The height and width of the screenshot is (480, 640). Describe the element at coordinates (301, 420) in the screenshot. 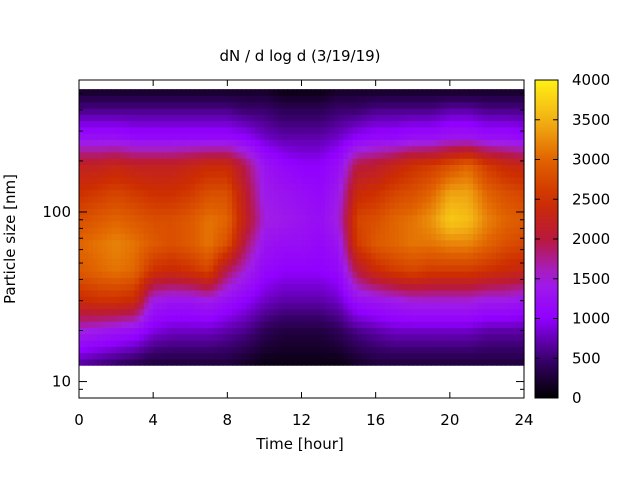

I see `x-tick-label: 12` at that location.